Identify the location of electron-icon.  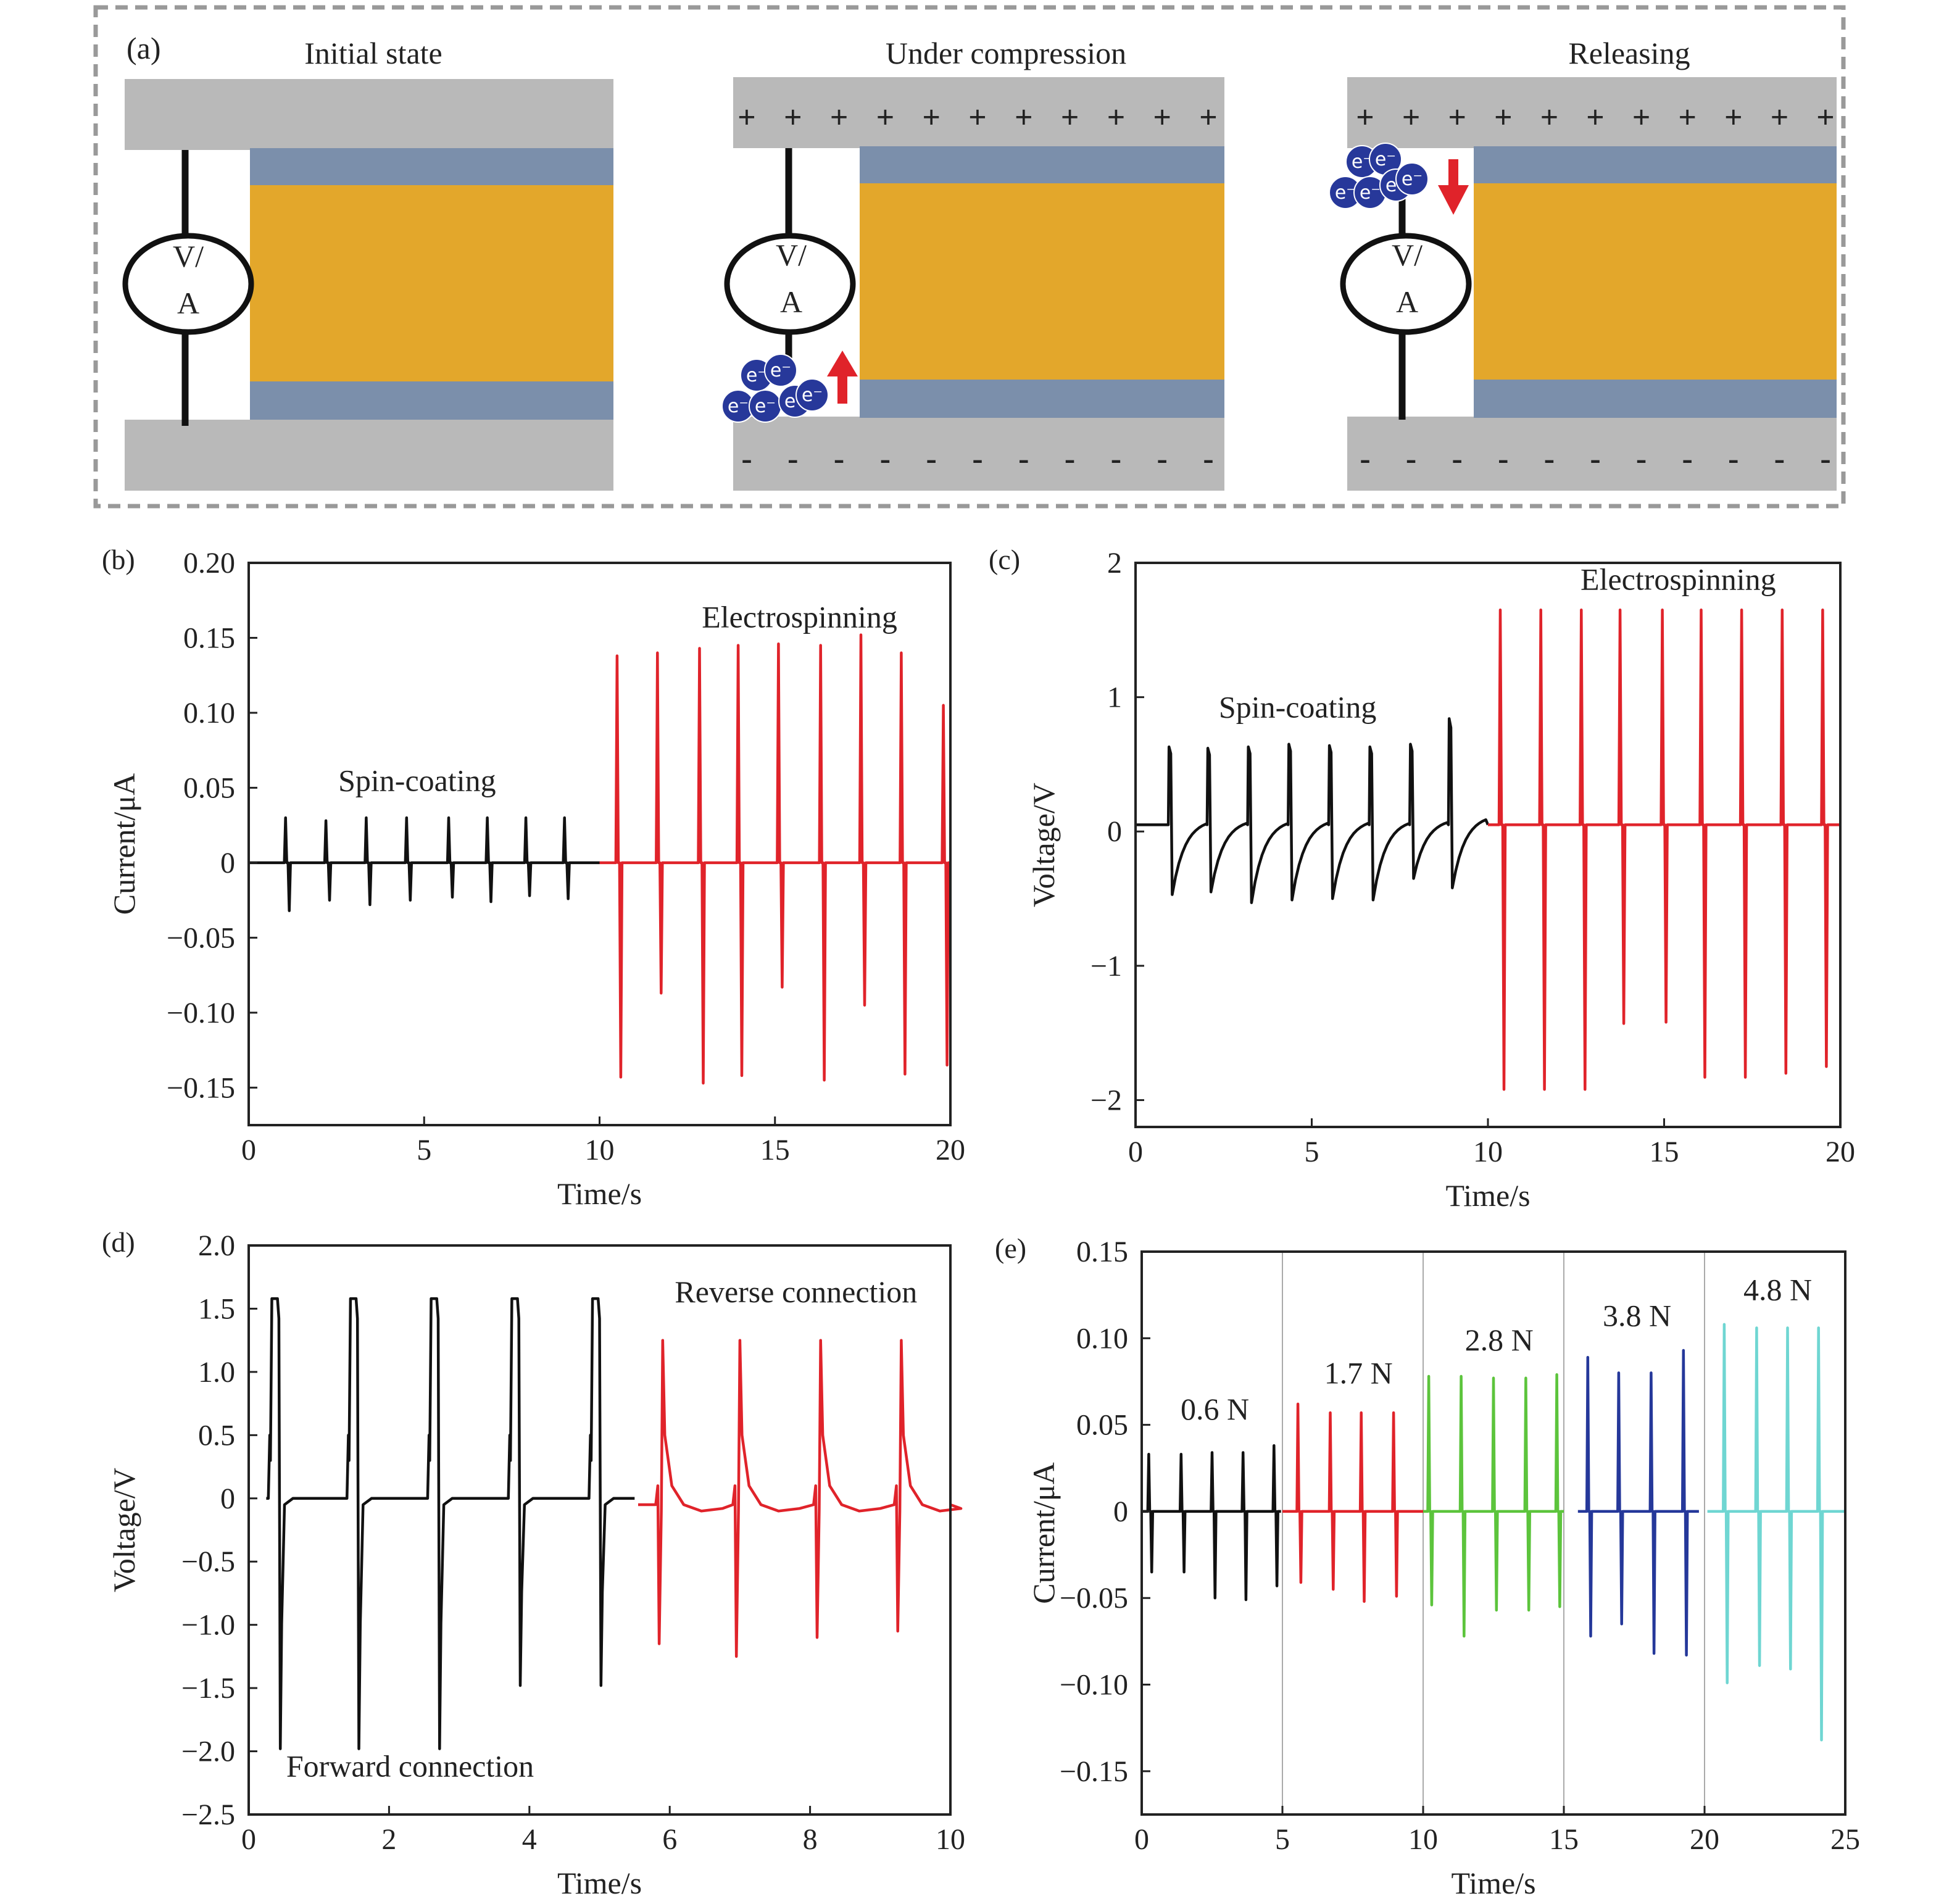
(1412, 179).